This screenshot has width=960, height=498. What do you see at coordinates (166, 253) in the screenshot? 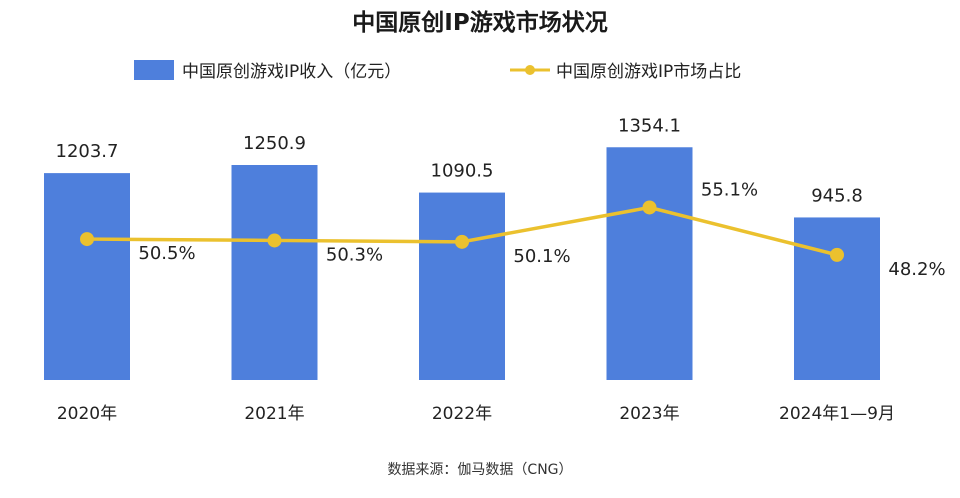
I see `line-value-label: 50.5%` at bounding box center [166, 253].